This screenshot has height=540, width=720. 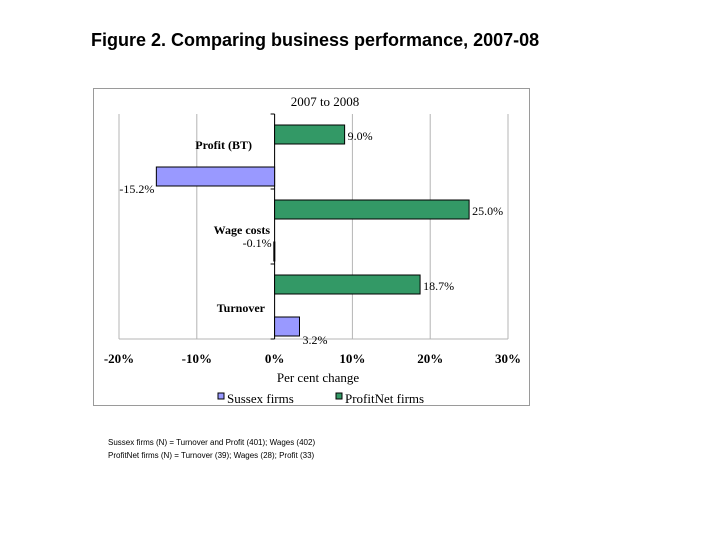 What do you see at coordinates (197, 358) in the screenshot?
I see `x-tick-label-1: -10%` at bounding box center [197, 358].